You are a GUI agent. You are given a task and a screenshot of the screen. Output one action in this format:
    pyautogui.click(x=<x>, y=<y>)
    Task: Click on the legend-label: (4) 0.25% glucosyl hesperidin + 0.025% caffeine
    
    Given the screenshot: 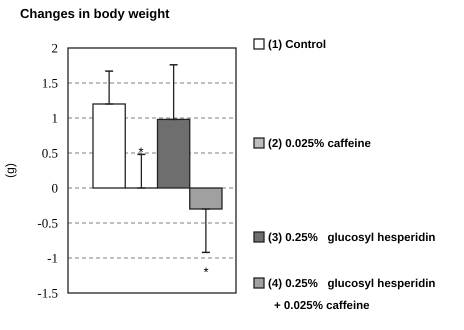 What is the action you would take?
    pyautogui.click(x=352, y=295)
    